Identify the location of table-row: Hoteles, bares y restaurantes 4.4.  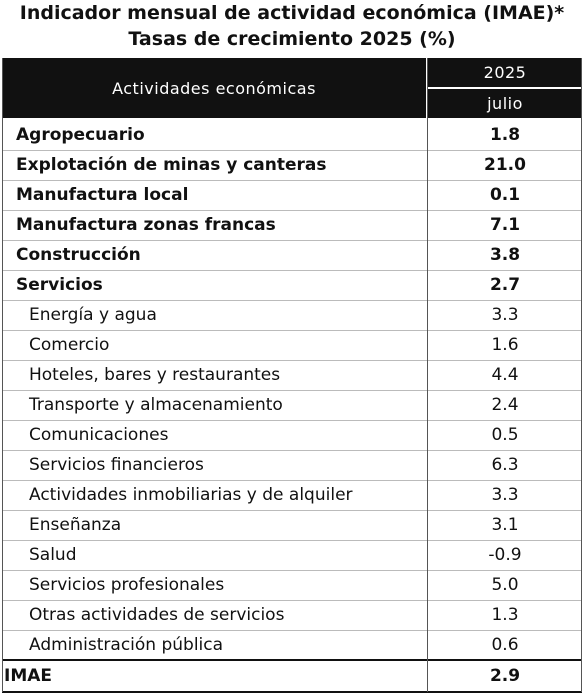
(292, 375).